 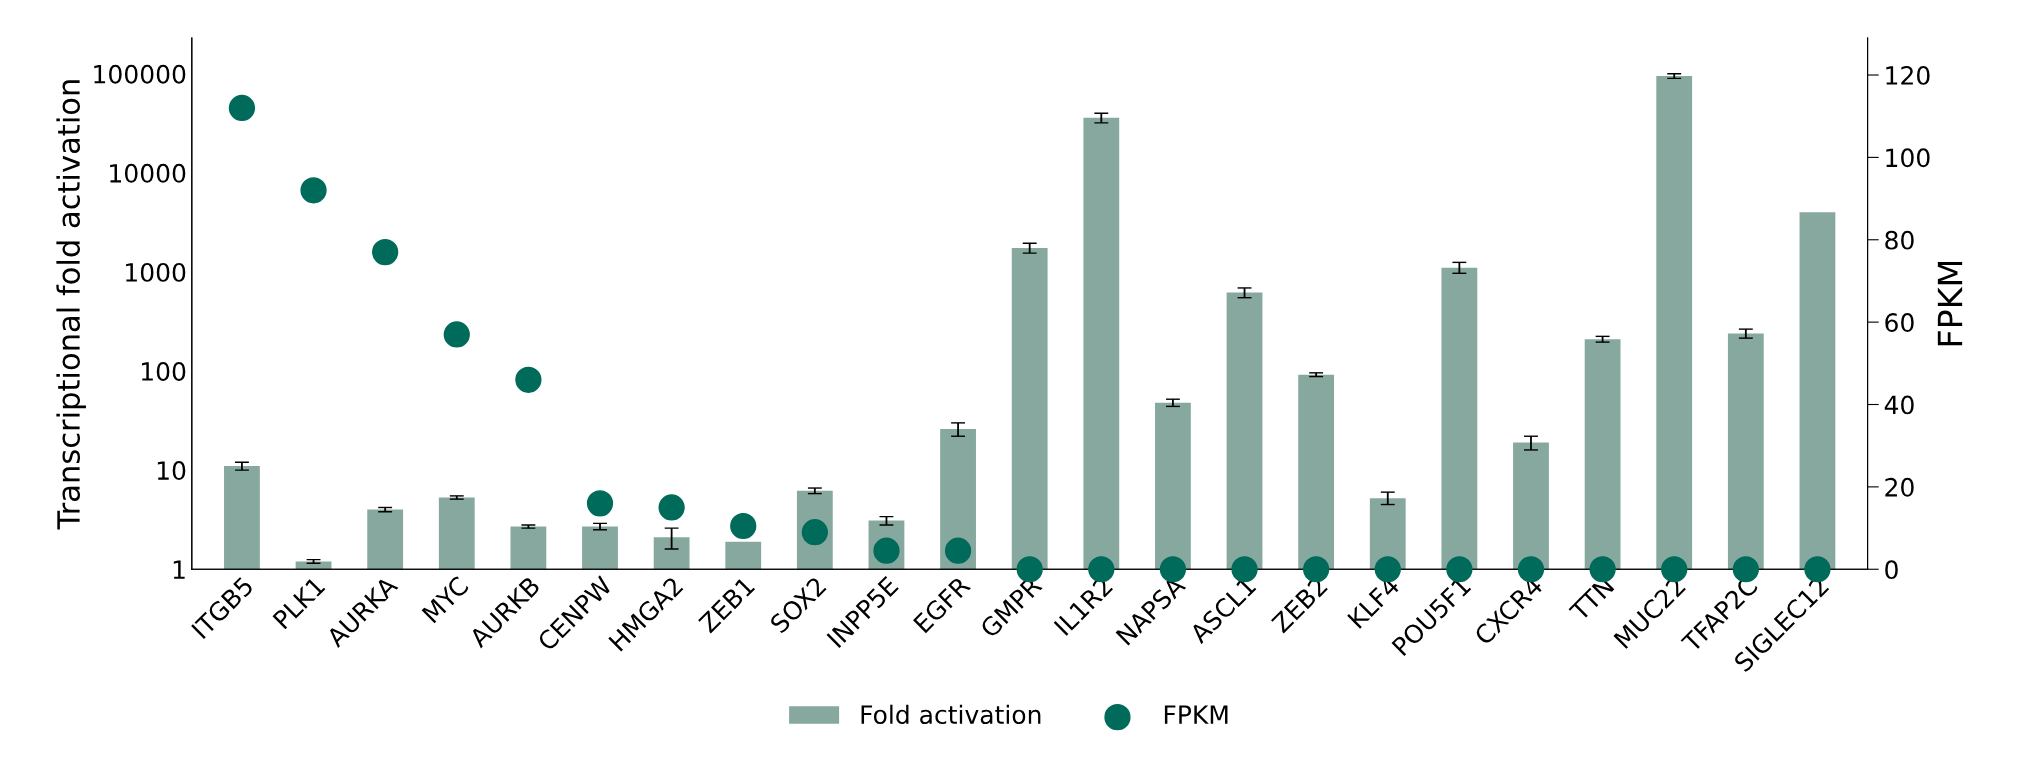 What do you see at coordinates (951, 714) in the screenshot?
I see `legend-label: Fold activation` at bounding box center [951, 714].